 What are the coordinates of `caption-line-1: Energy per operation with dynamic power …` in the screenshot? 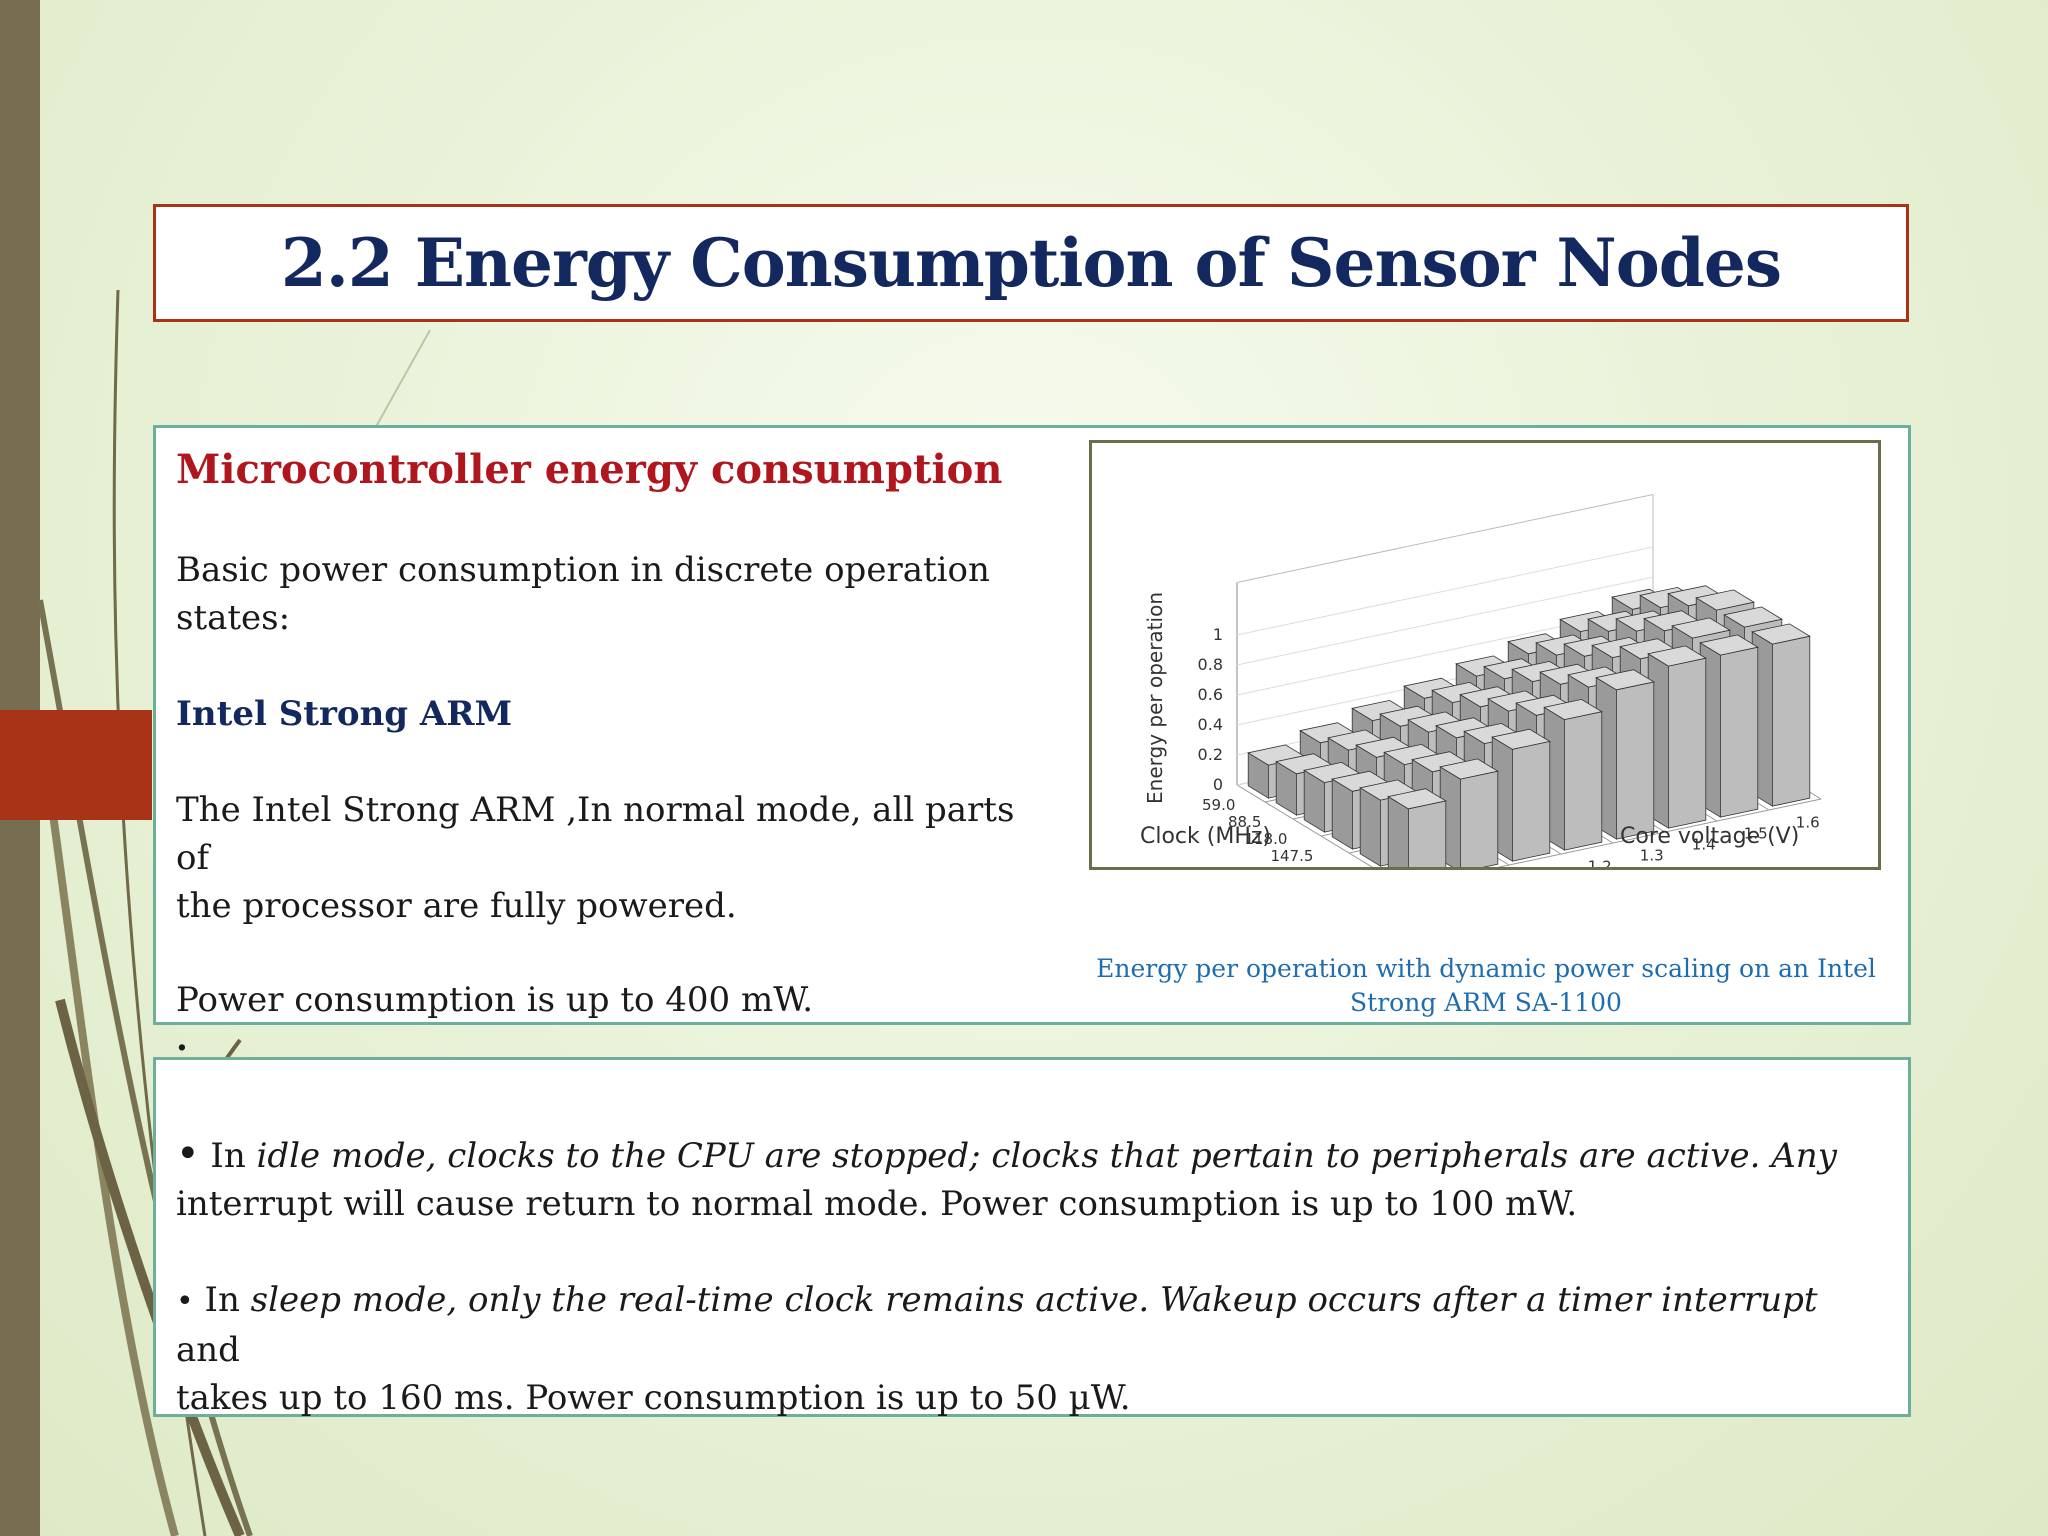 It's located at (1486, 968).